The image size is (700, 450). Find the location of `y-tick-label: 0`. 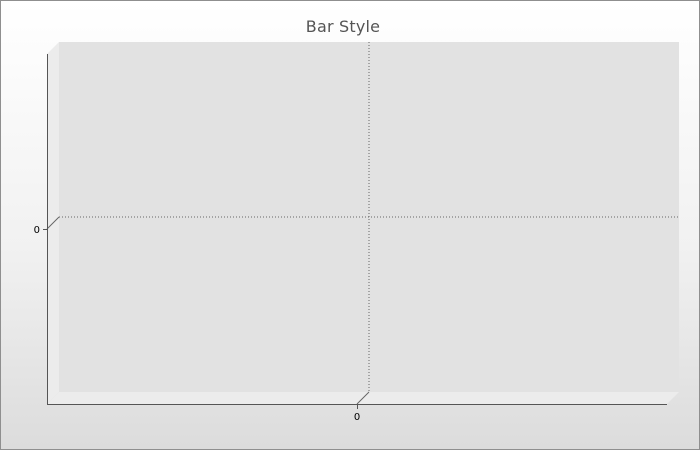

y-tick-label: 0 is located at coordinates (37, 230).